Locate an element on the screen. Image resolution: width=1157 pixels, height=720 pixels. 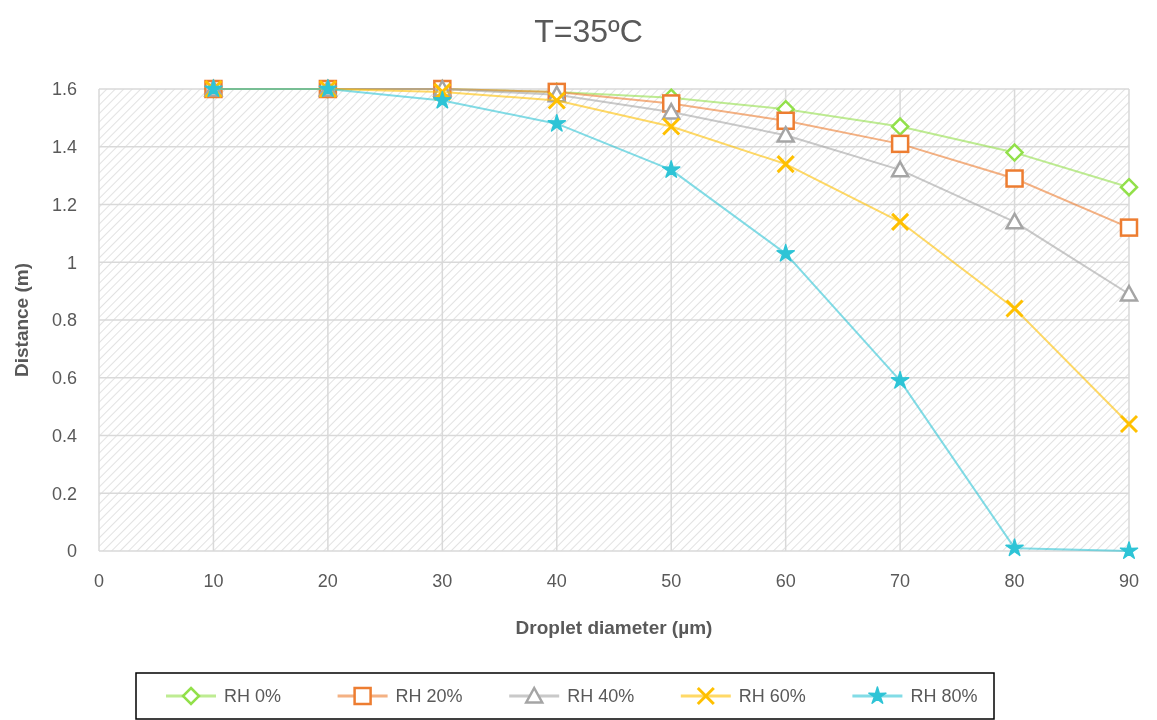
y-tick-label: 1.6 is located at coordinates (64, 89).